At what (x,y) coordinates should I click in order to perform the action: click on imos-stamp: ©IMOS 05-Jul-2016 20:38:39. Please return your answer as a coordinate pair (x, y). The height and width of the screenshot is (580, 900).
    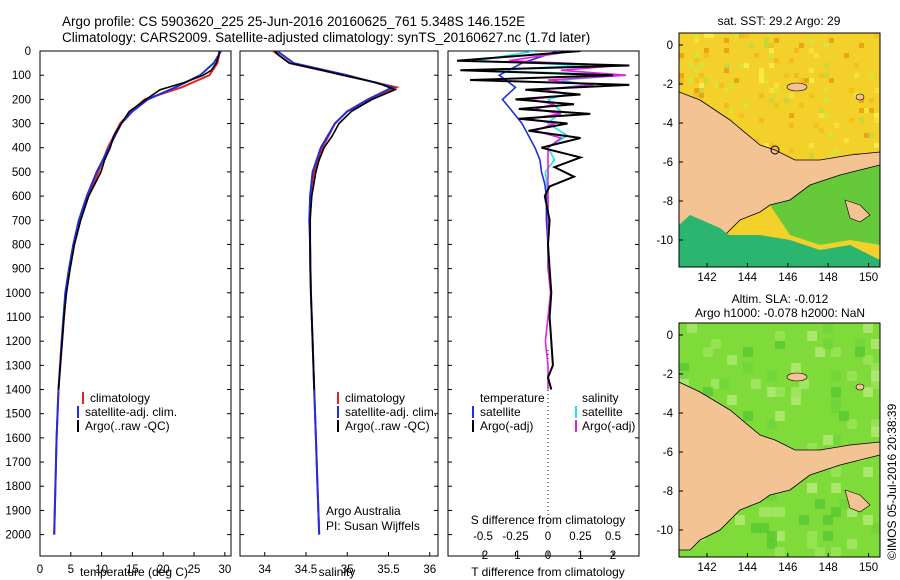
    Looking at the image, I should click on (892, 481).